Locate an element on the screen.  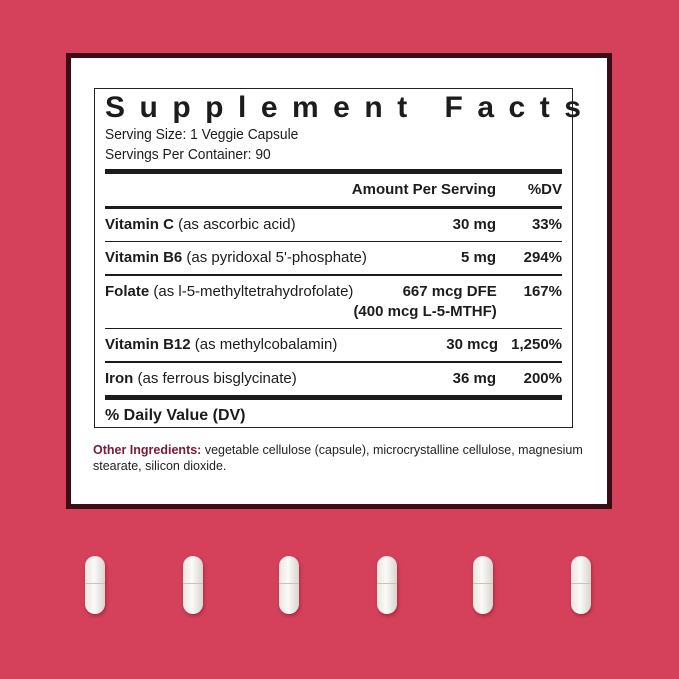
nutrient-dv: 200% is located at coordinates (542, 378).